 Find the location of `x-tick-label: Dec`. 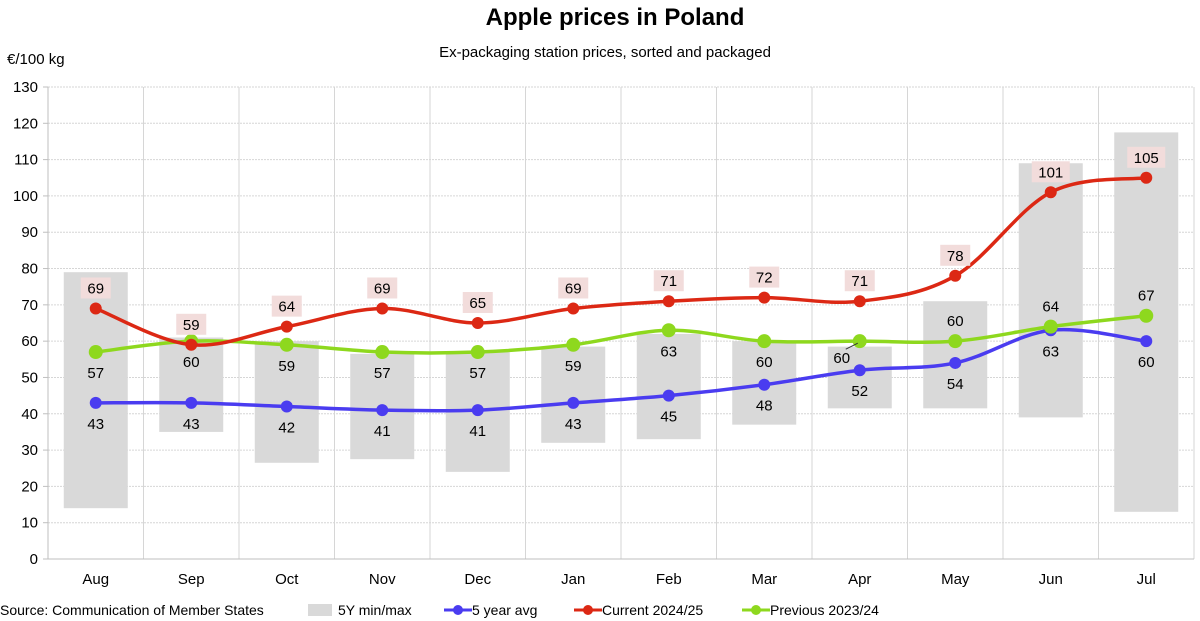

x-tick-label: Dec is located at coordinates (477, 579).